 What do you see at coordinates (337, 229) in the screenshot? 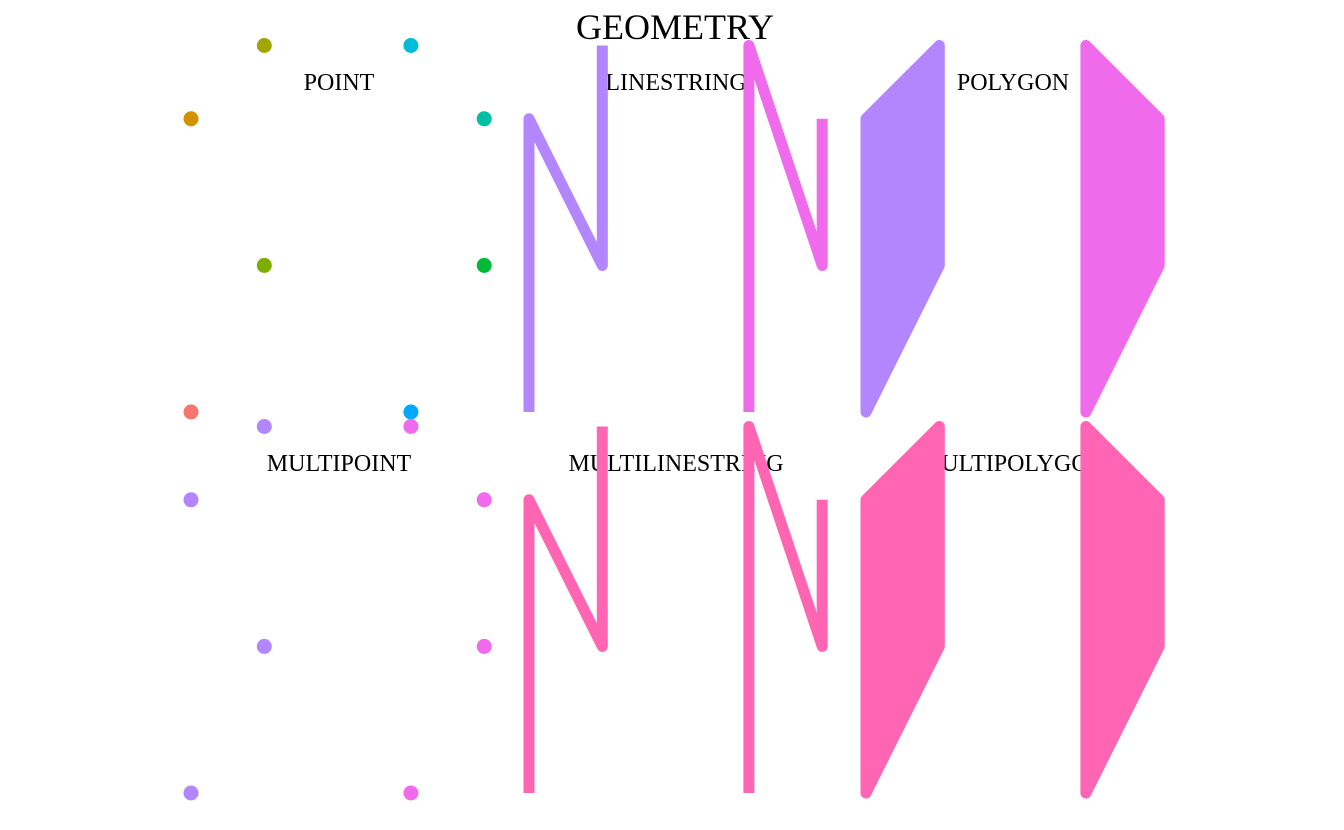
I see `panel-point: POINT` at bounding box center [337, 229].